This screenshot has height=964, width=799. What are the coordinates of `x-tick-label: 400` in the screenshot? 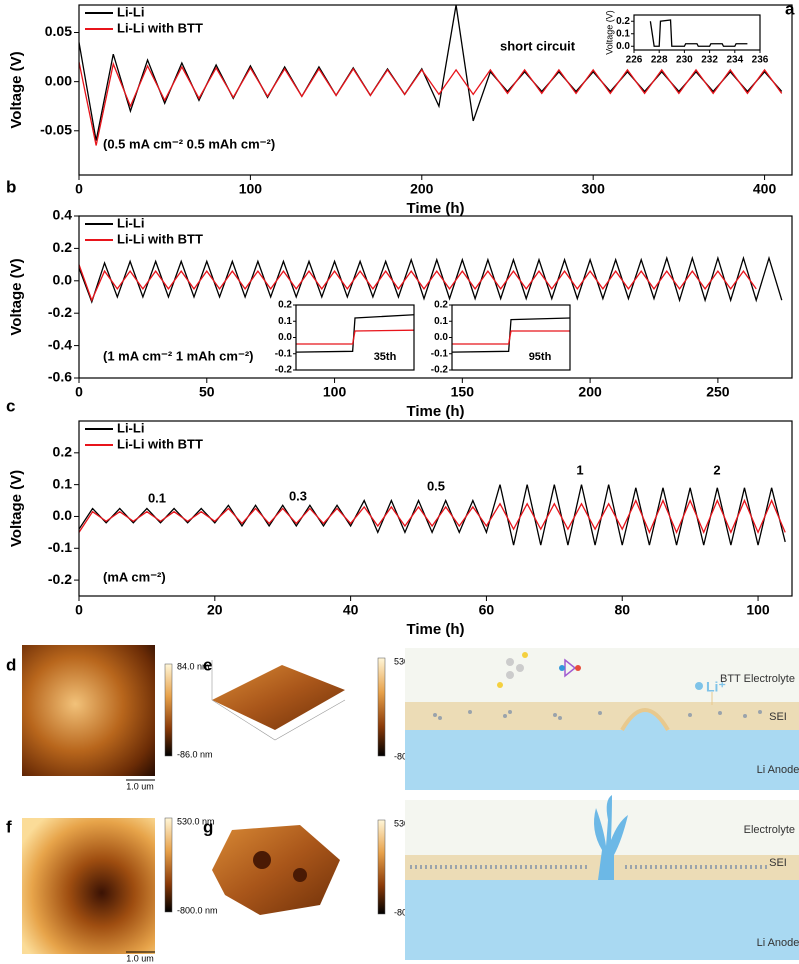 It's located at (765, 189).